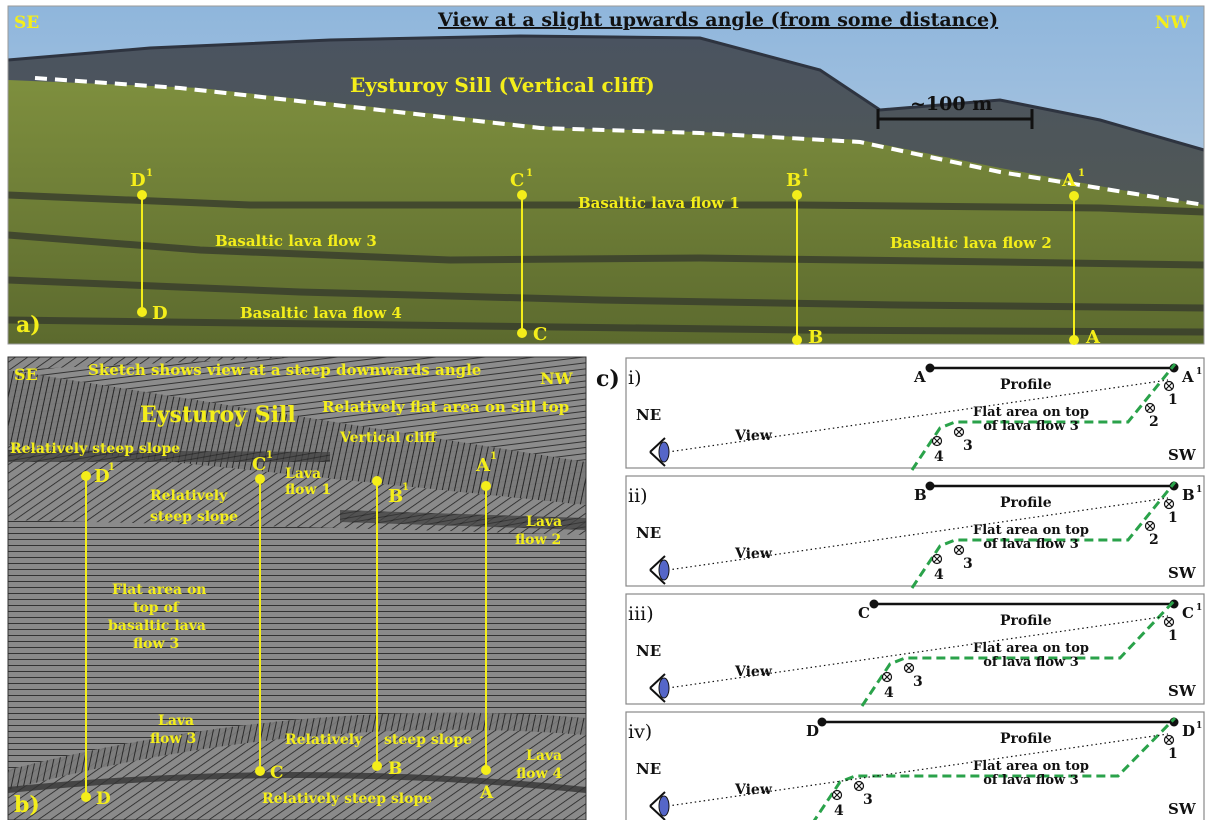 This screenshot has height=820, width=1205. Describe the element at coordinates (971, 243) in the screenshot. I see `flow2-label: Basaltic lava flow 2` at that location.